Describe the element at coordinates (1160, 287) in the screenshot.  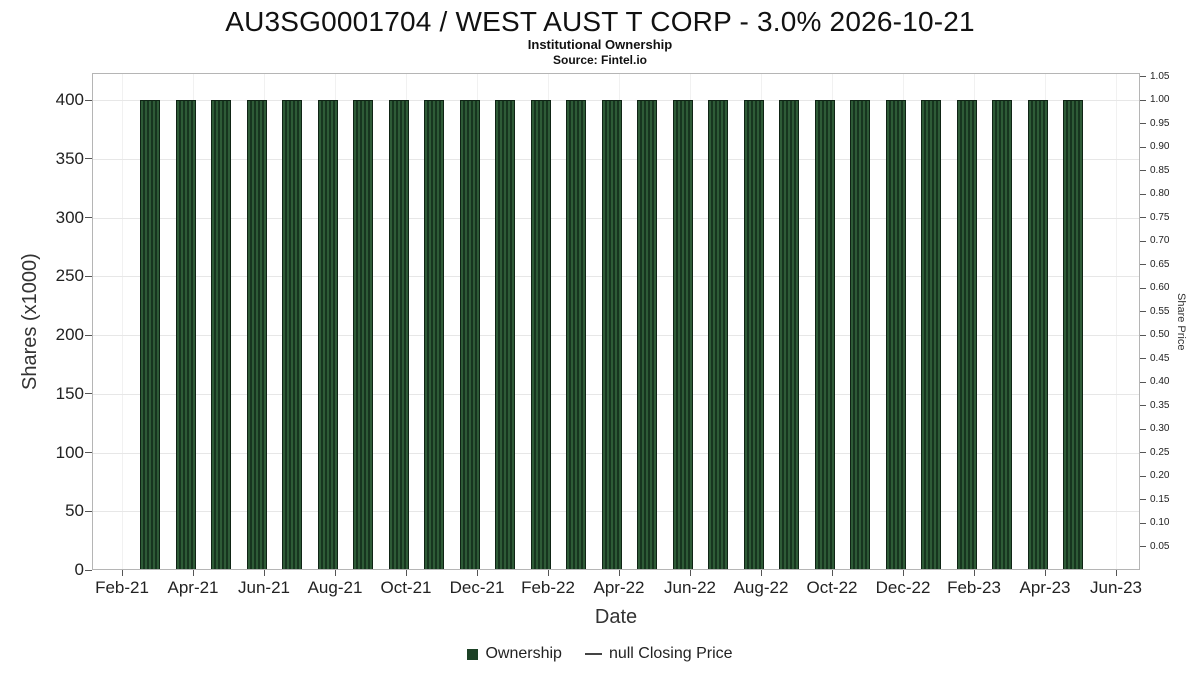
I see `y-tick-label-right: 0.60` at that location.